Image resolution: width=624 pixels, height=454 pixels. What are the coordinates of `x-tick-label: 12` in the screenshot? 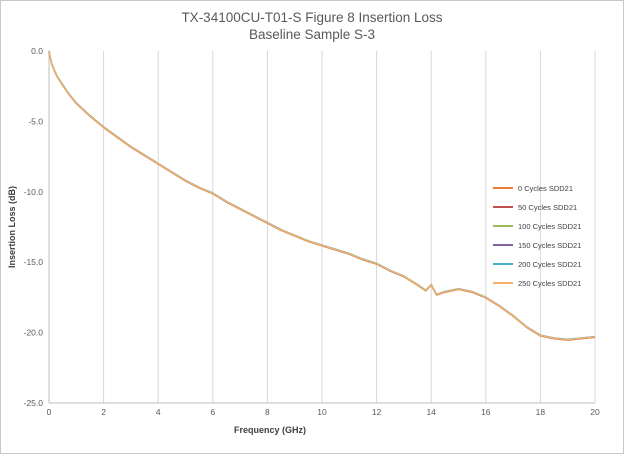 It's located at (377, 412).